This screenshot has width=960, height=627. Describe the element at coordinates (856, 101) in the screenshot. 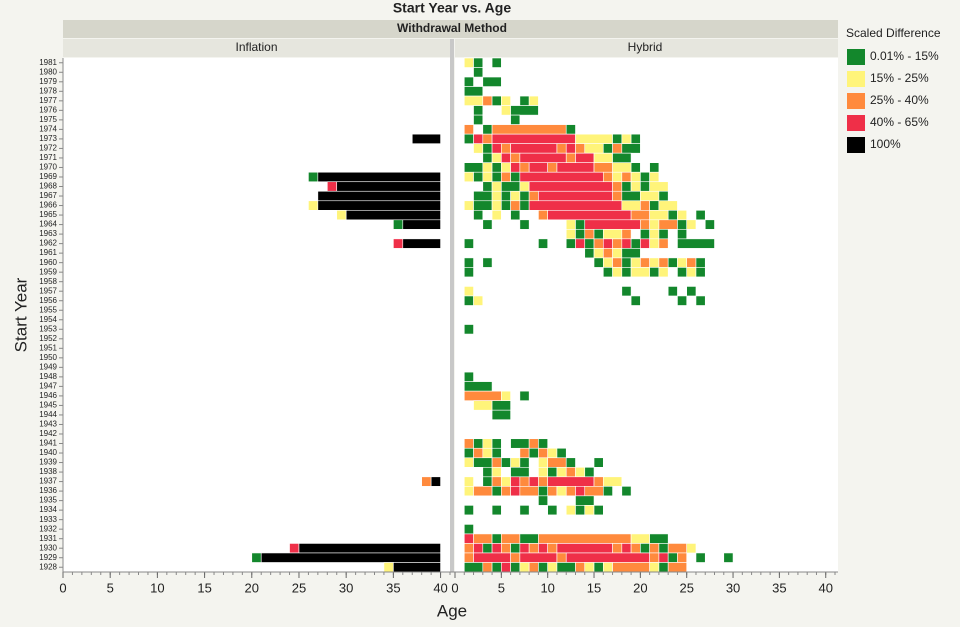

I see `legend-swatch` at that location.